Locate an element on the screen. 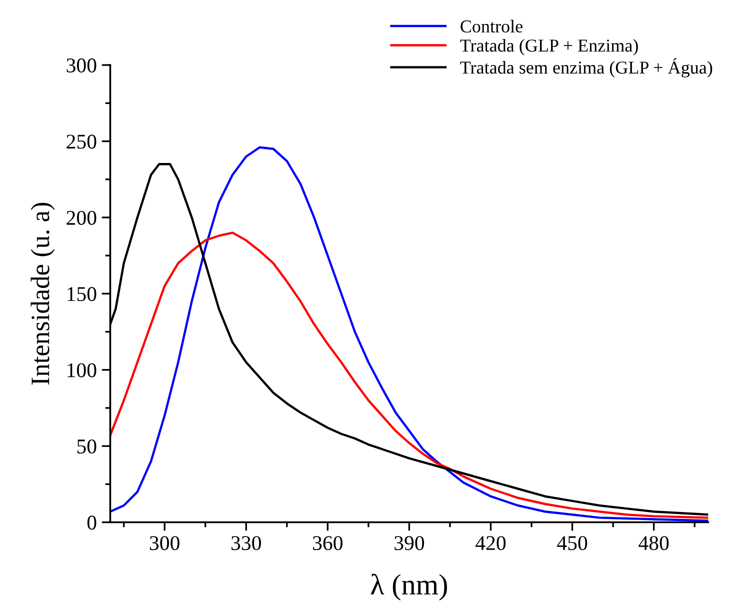  y-tick-label: 50 is located at coordinates (86, 446).